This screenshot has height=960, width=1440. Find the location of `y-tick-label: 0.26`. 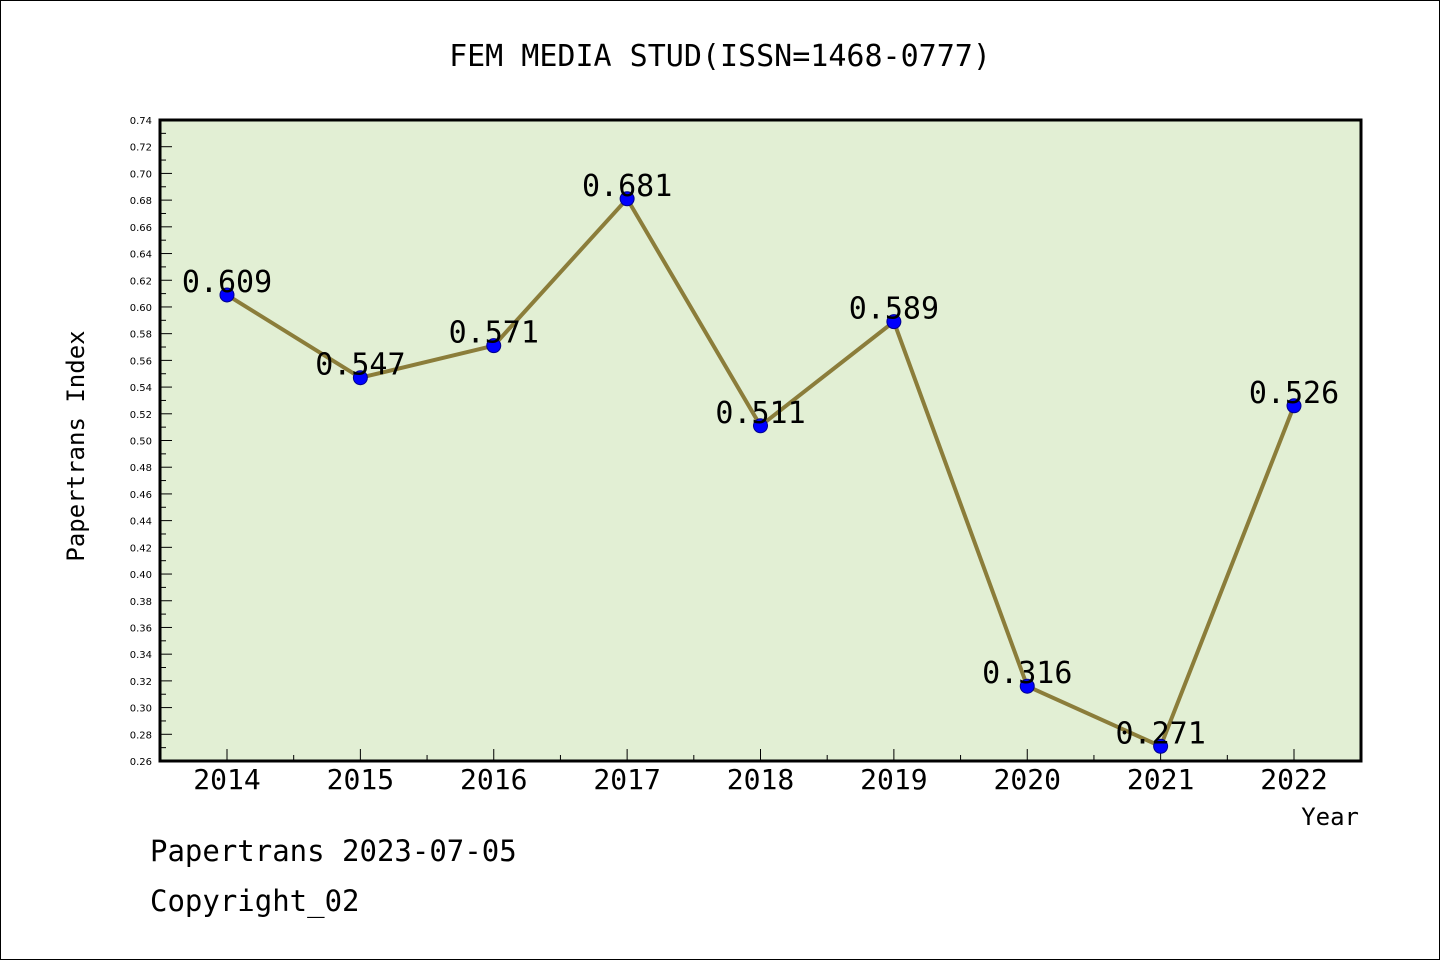

y-tick-label: 0.26 is located at coordinates (141, 762).